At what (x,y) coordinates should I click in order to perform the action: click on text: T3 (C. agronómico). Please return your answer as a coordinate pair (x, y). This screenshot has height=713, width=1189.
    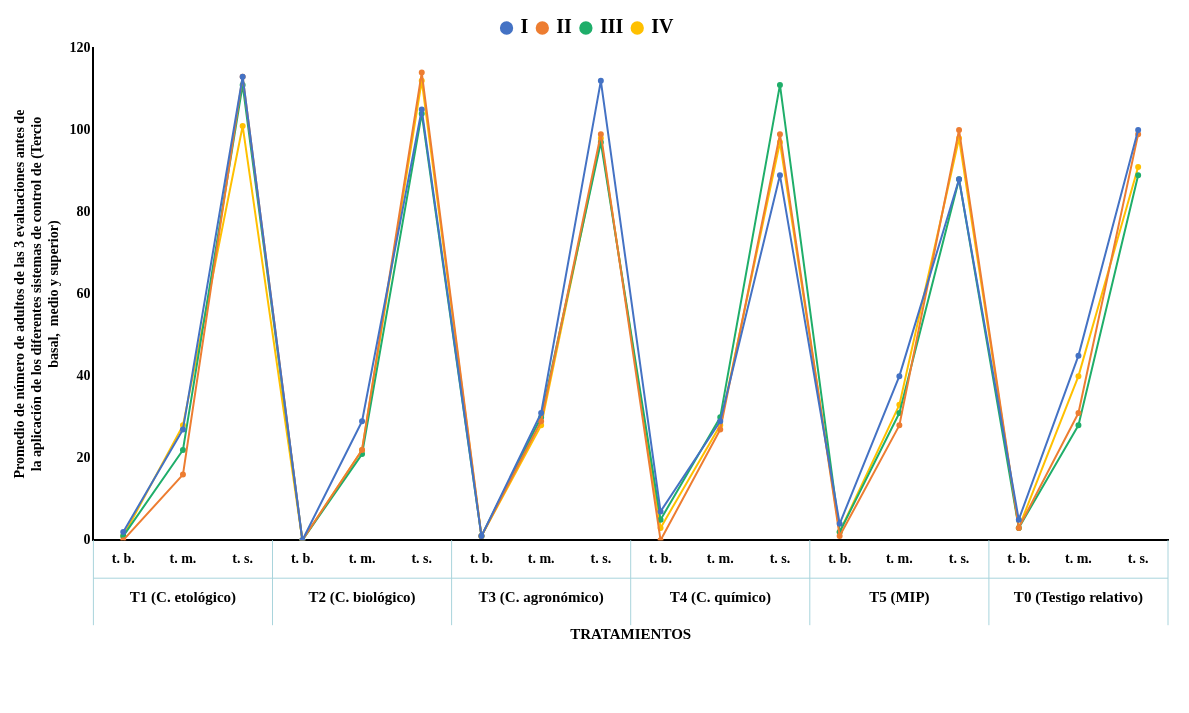
    Looking at the image, I should click on (541, 598).